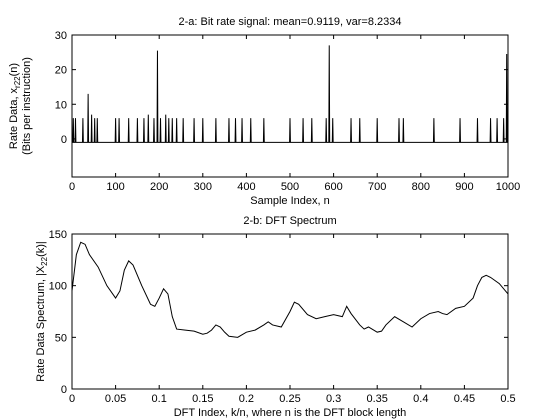  What do you see at coordinates (58, 235) in the screenshot?
I see `y-tick-label: 150` at bounding box center [58, 235].